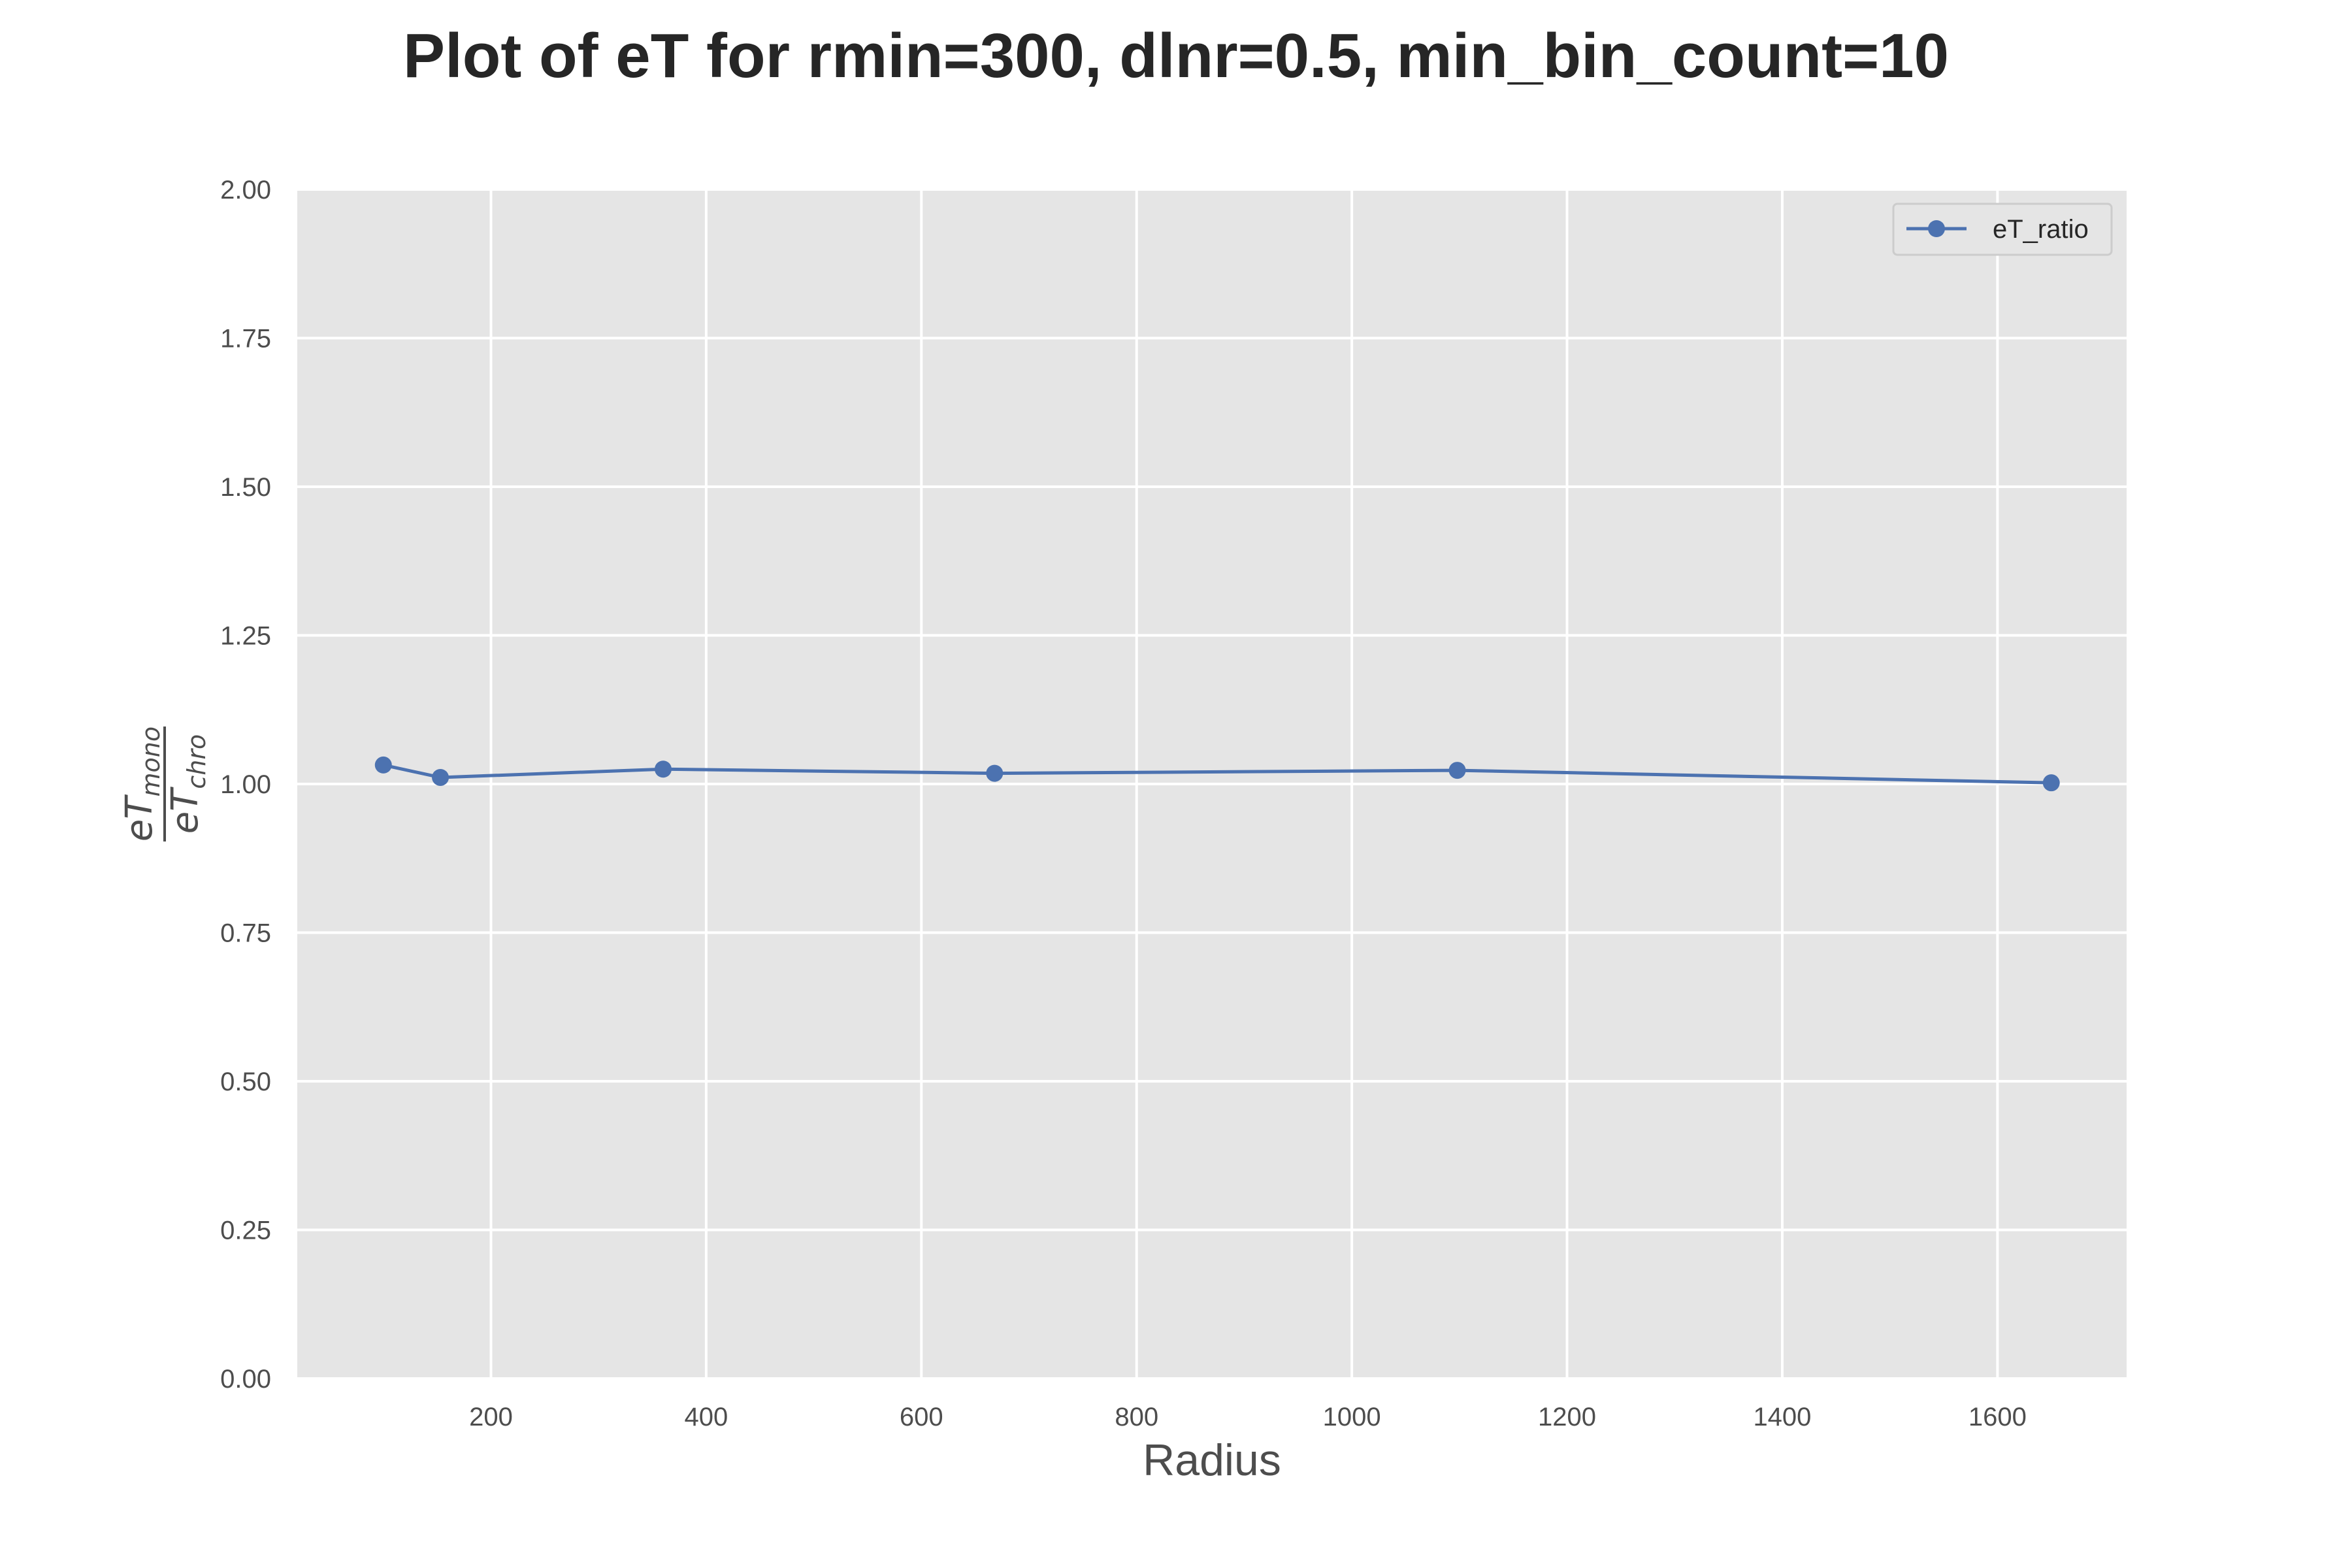 The image size is (2352, 1568). I want to click on x-tick-label: 600, so click(921, 1417).